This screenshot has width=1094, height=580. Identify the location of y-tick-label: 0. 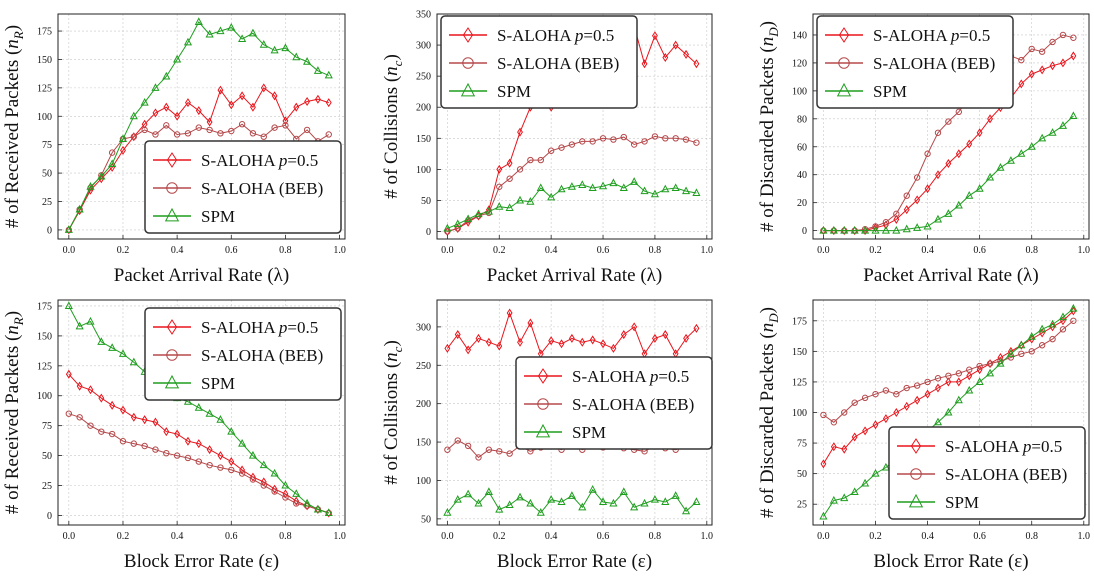
(428, 232).